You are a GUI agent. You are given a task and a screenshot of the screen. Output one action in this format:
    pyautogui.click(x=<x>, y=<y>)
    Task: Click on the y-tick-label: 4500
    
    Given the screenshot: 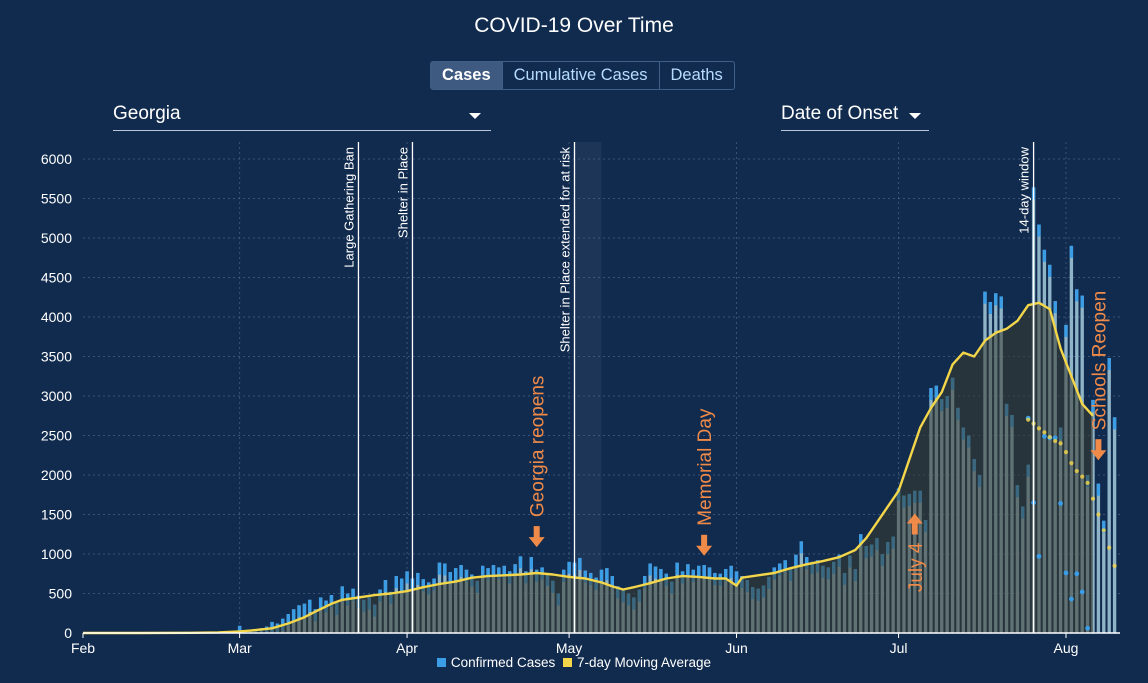 What is the action you would take?
    pyautogui.click(x=56, y=278)
    